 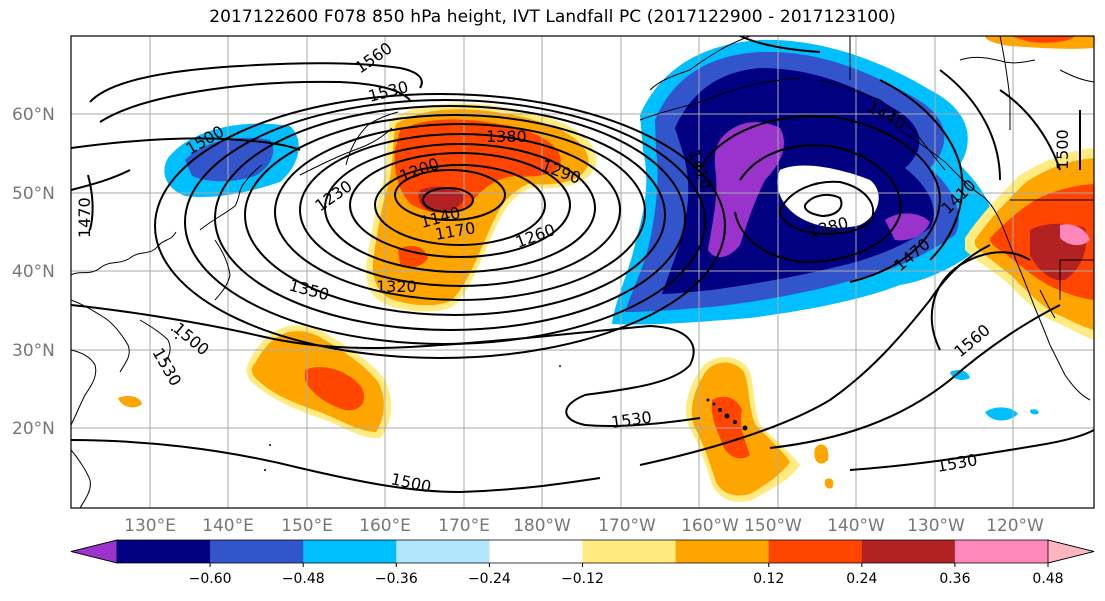 I want to click on lon-label: 170°E, so click(x=464, y=526).